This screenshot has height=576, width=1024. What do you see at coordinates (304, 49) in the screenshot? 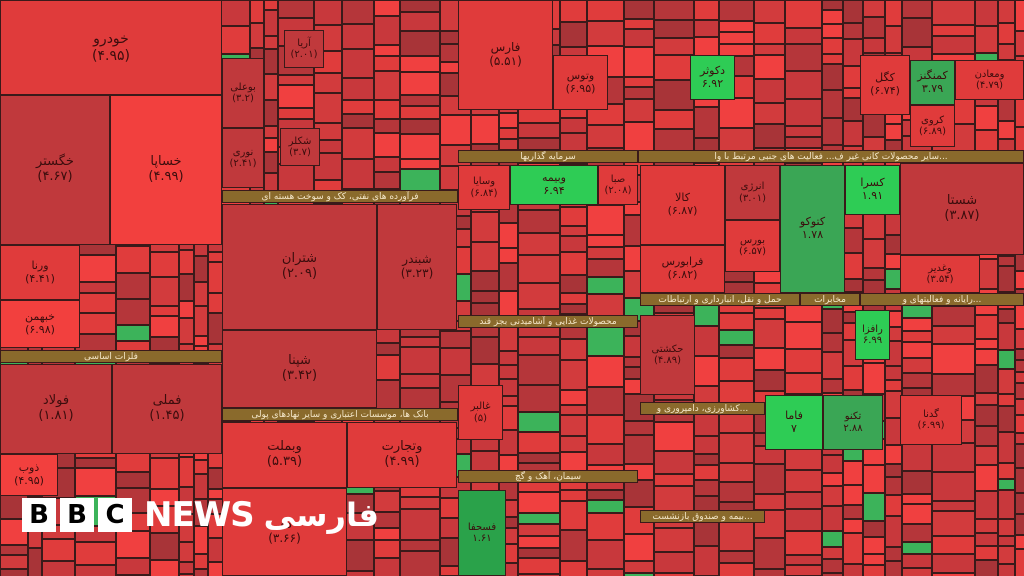
I see `cell: آریا (۲.۰۱)` at bounding box center [304, 49].